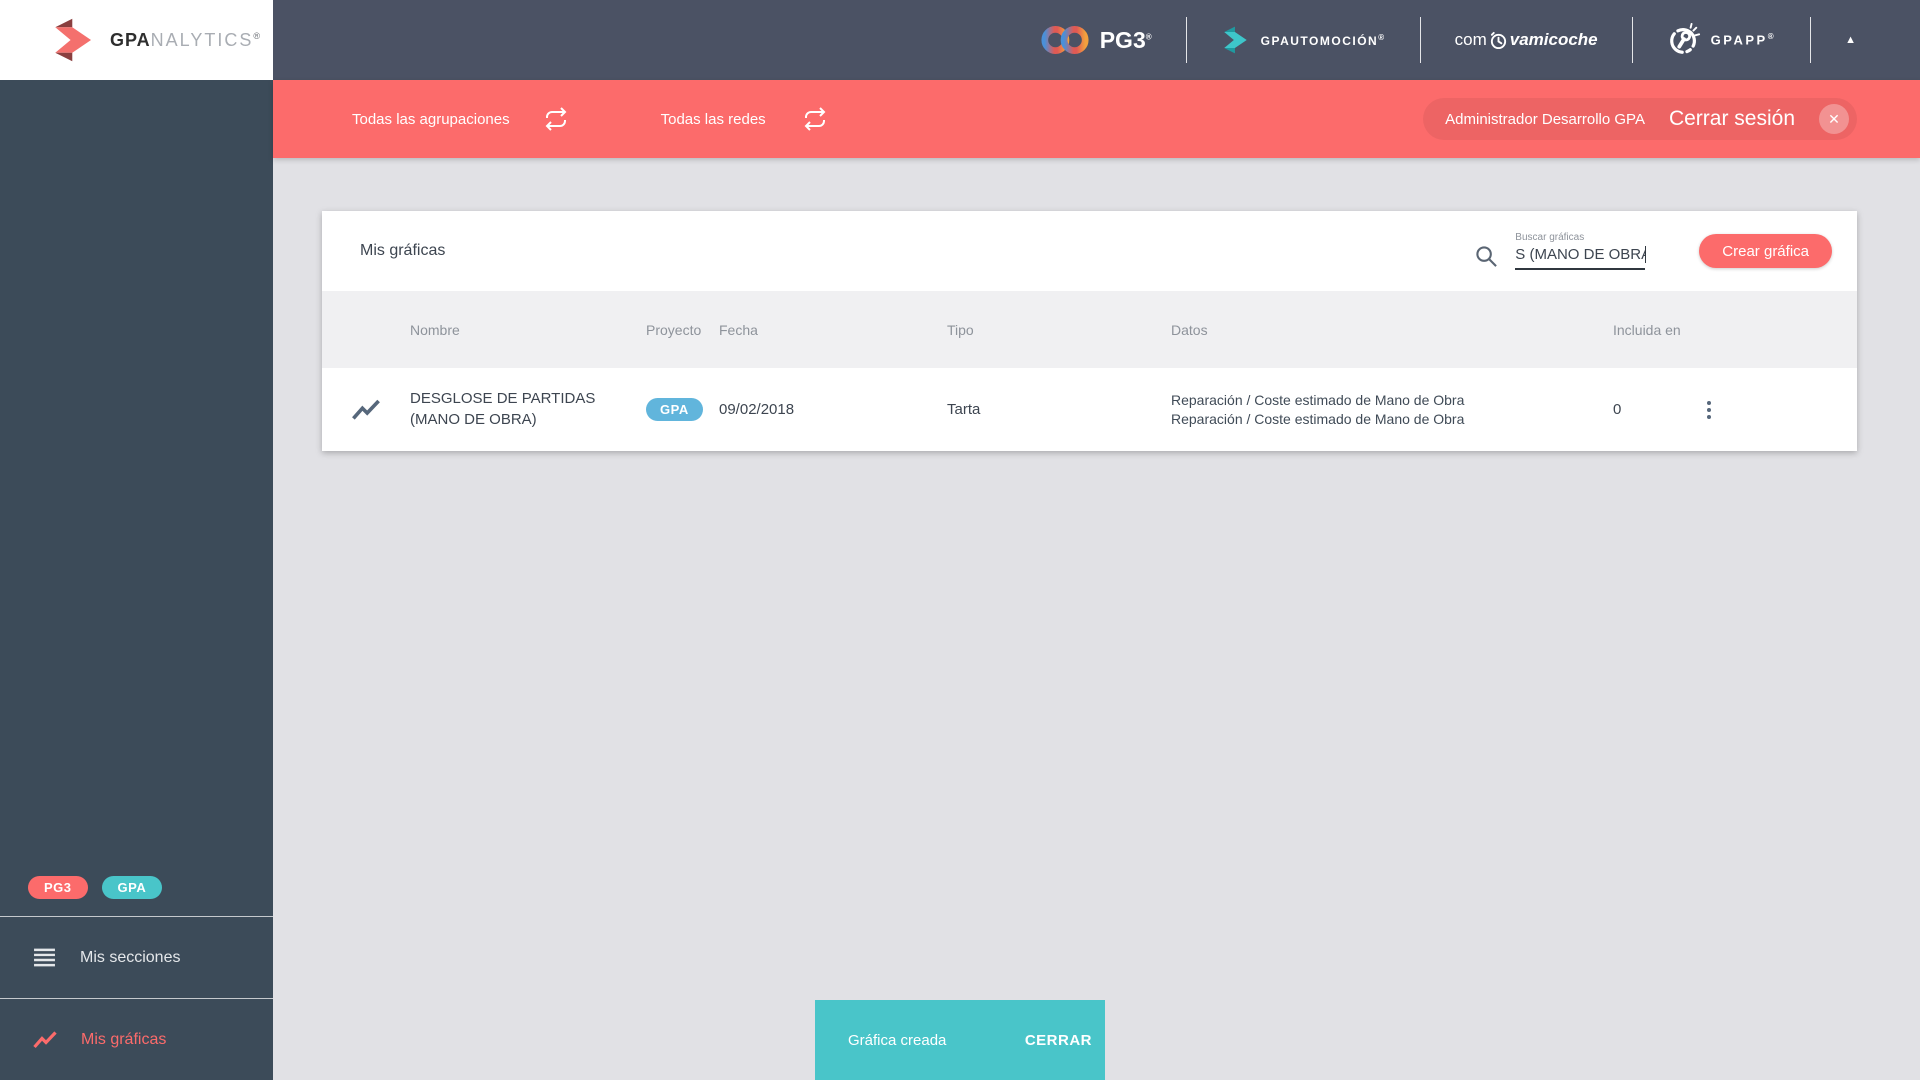 The height and width of the screenshot is (1080, 1920). I want to click on menu-icon, so click(44, 957).